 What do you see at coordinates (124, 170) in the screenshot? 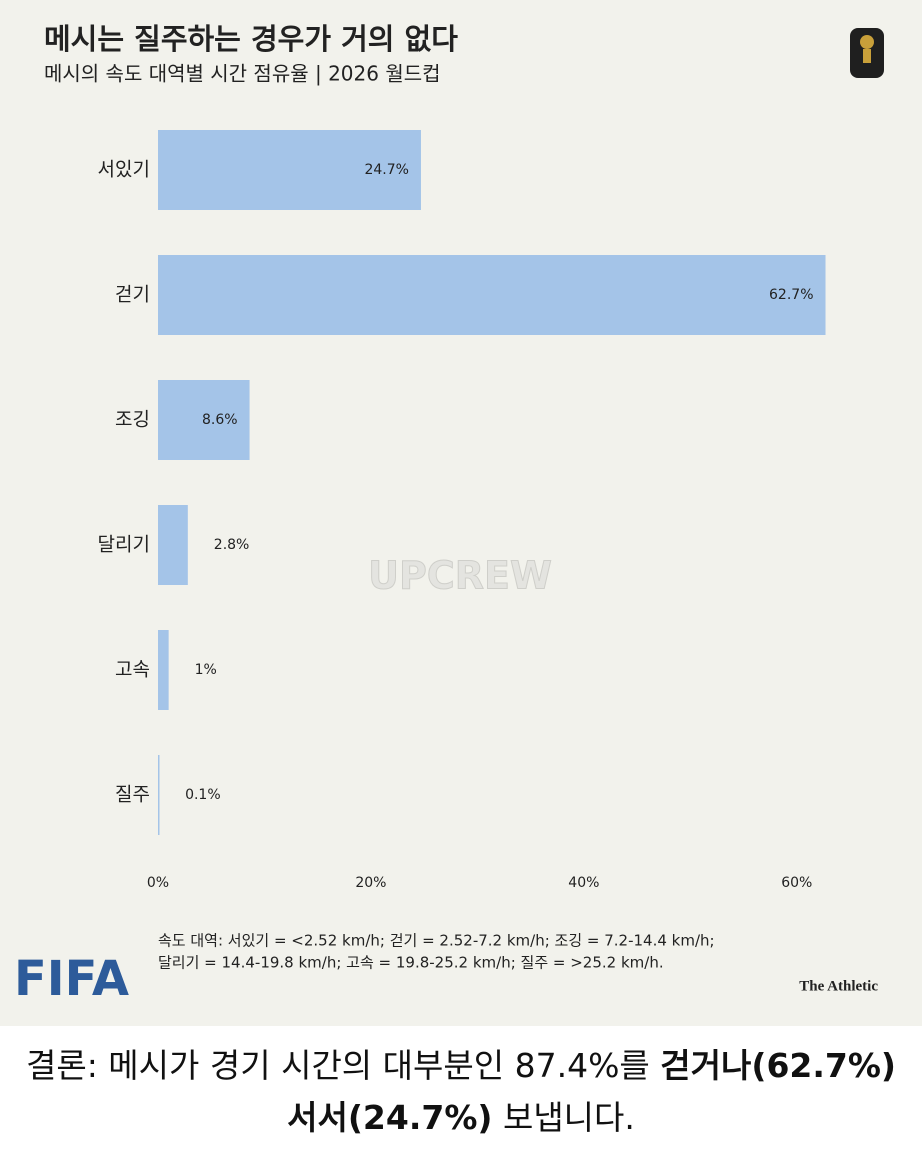
I see `y-tick-label: 서있기` at bounding box center [124, 170].